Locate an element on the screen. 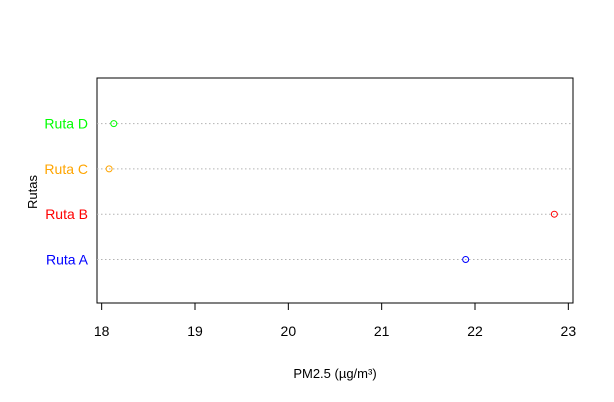 The image size is (614, 402). x-tick-label-23: 23 is located at coordinates (569, 331).